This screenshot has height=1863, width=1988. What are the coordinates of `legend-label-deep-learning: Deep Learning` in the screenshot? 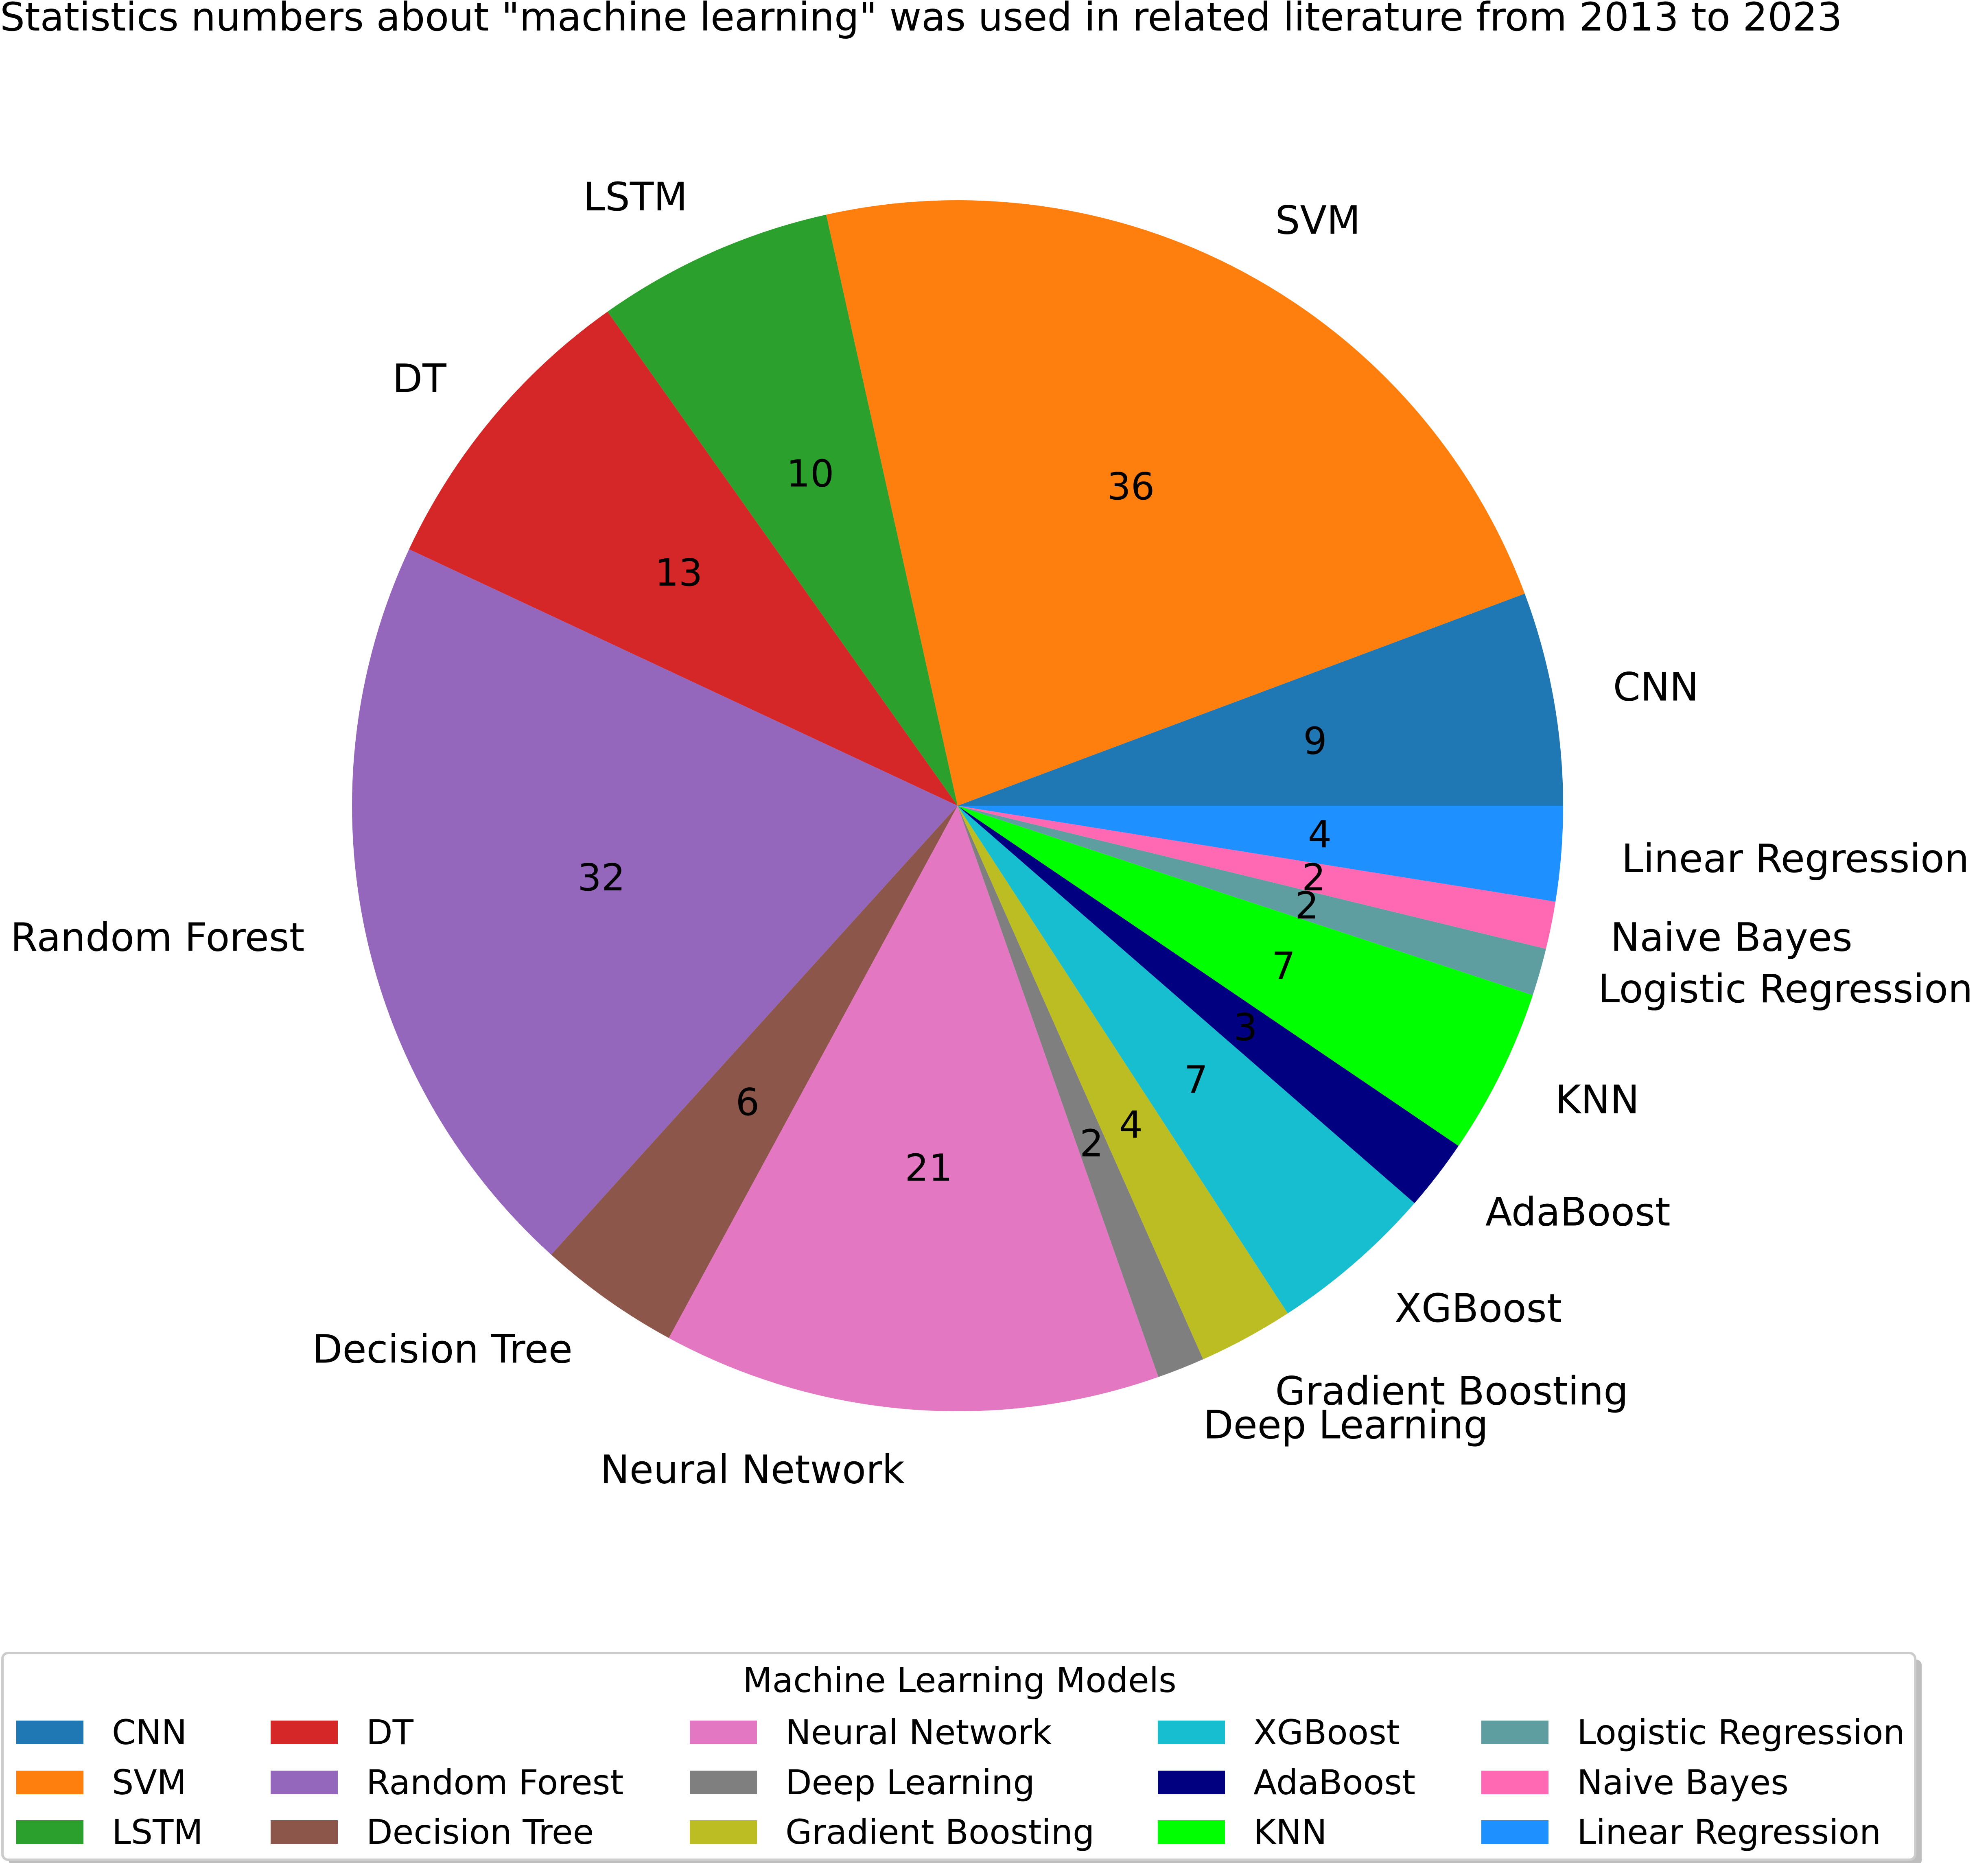 It's located at (910, 1782).